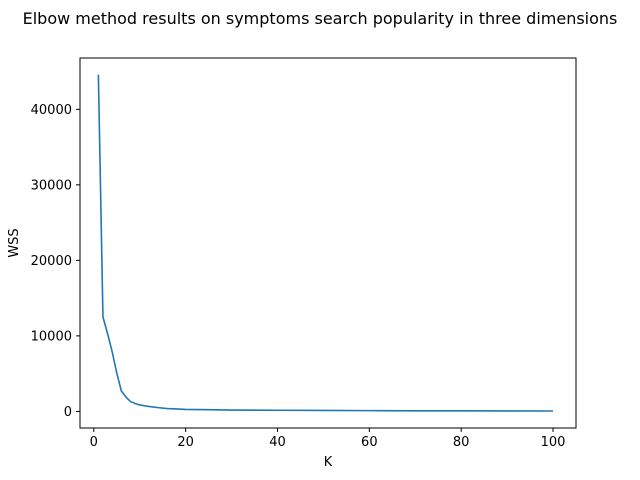 The height and width of the screenshot is (480, 640). Describe the element at coordinates (328, 439) in the screenshot. I see `x-axis-ticks: 0 20 40 60 80 100` at that location.